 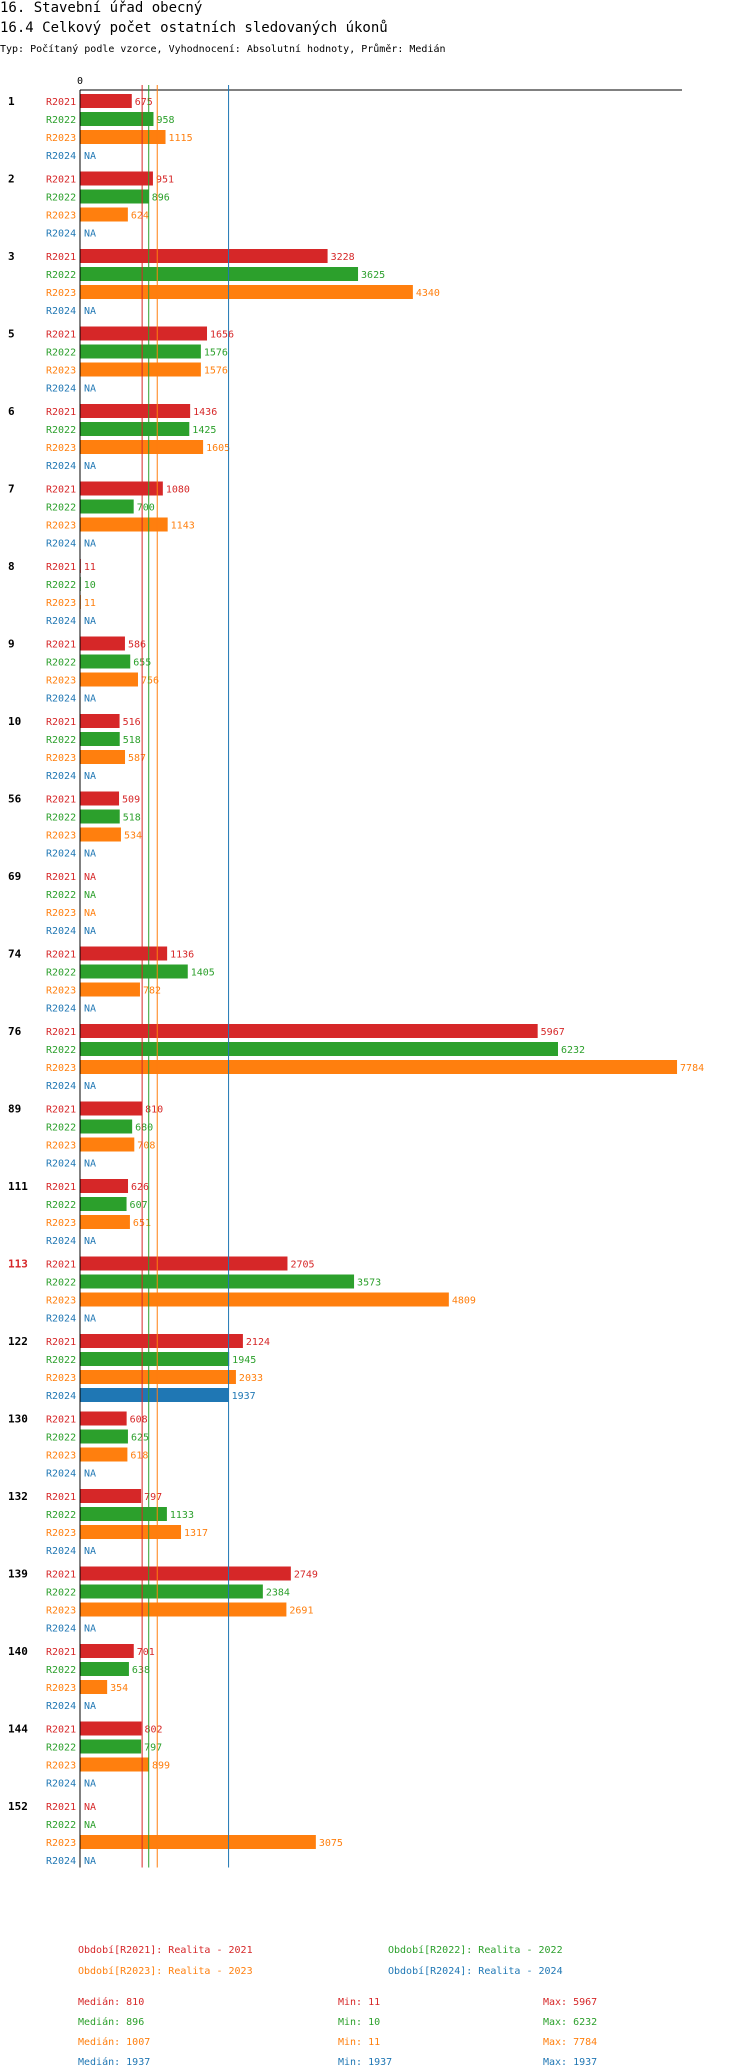 I want to click on value-label-6-r2021: 1436, so click(x=205, y=412).